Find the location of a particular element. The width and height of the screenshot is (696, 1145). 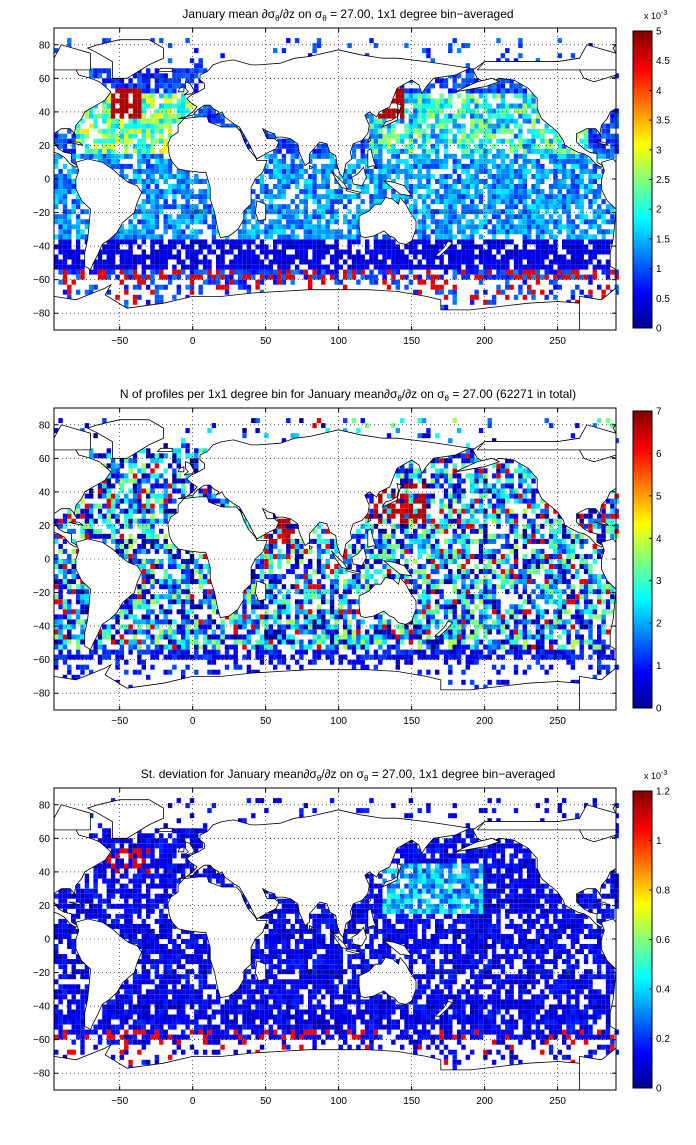

colorbar-tick-label: 1 is located at coordinates (659, 269).